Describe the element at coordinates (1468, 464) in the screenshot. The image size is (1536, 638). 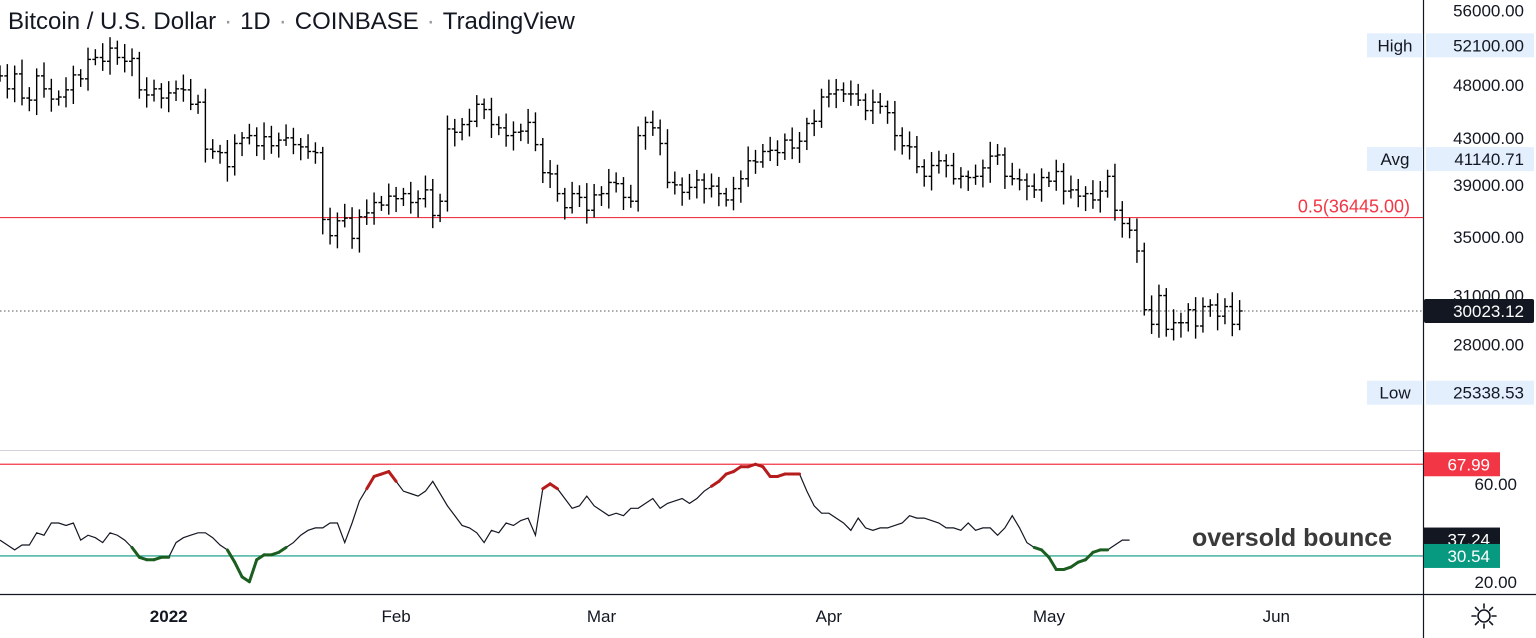
I see `rsi-upper-badge-label: 67.99` at that location.